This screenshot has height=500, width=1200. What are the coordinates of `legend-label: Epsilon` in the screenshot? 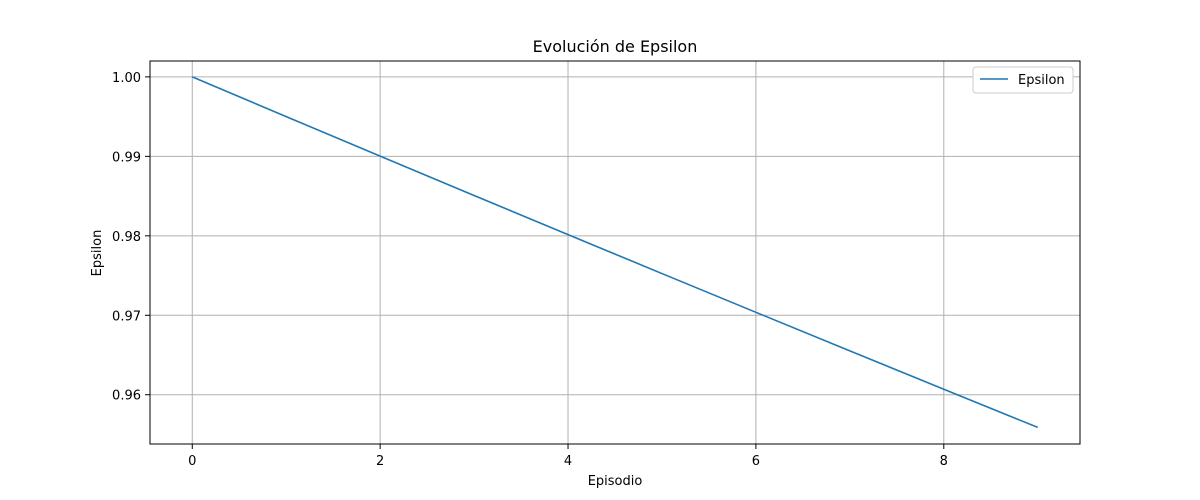 It's located at (1041, 80).